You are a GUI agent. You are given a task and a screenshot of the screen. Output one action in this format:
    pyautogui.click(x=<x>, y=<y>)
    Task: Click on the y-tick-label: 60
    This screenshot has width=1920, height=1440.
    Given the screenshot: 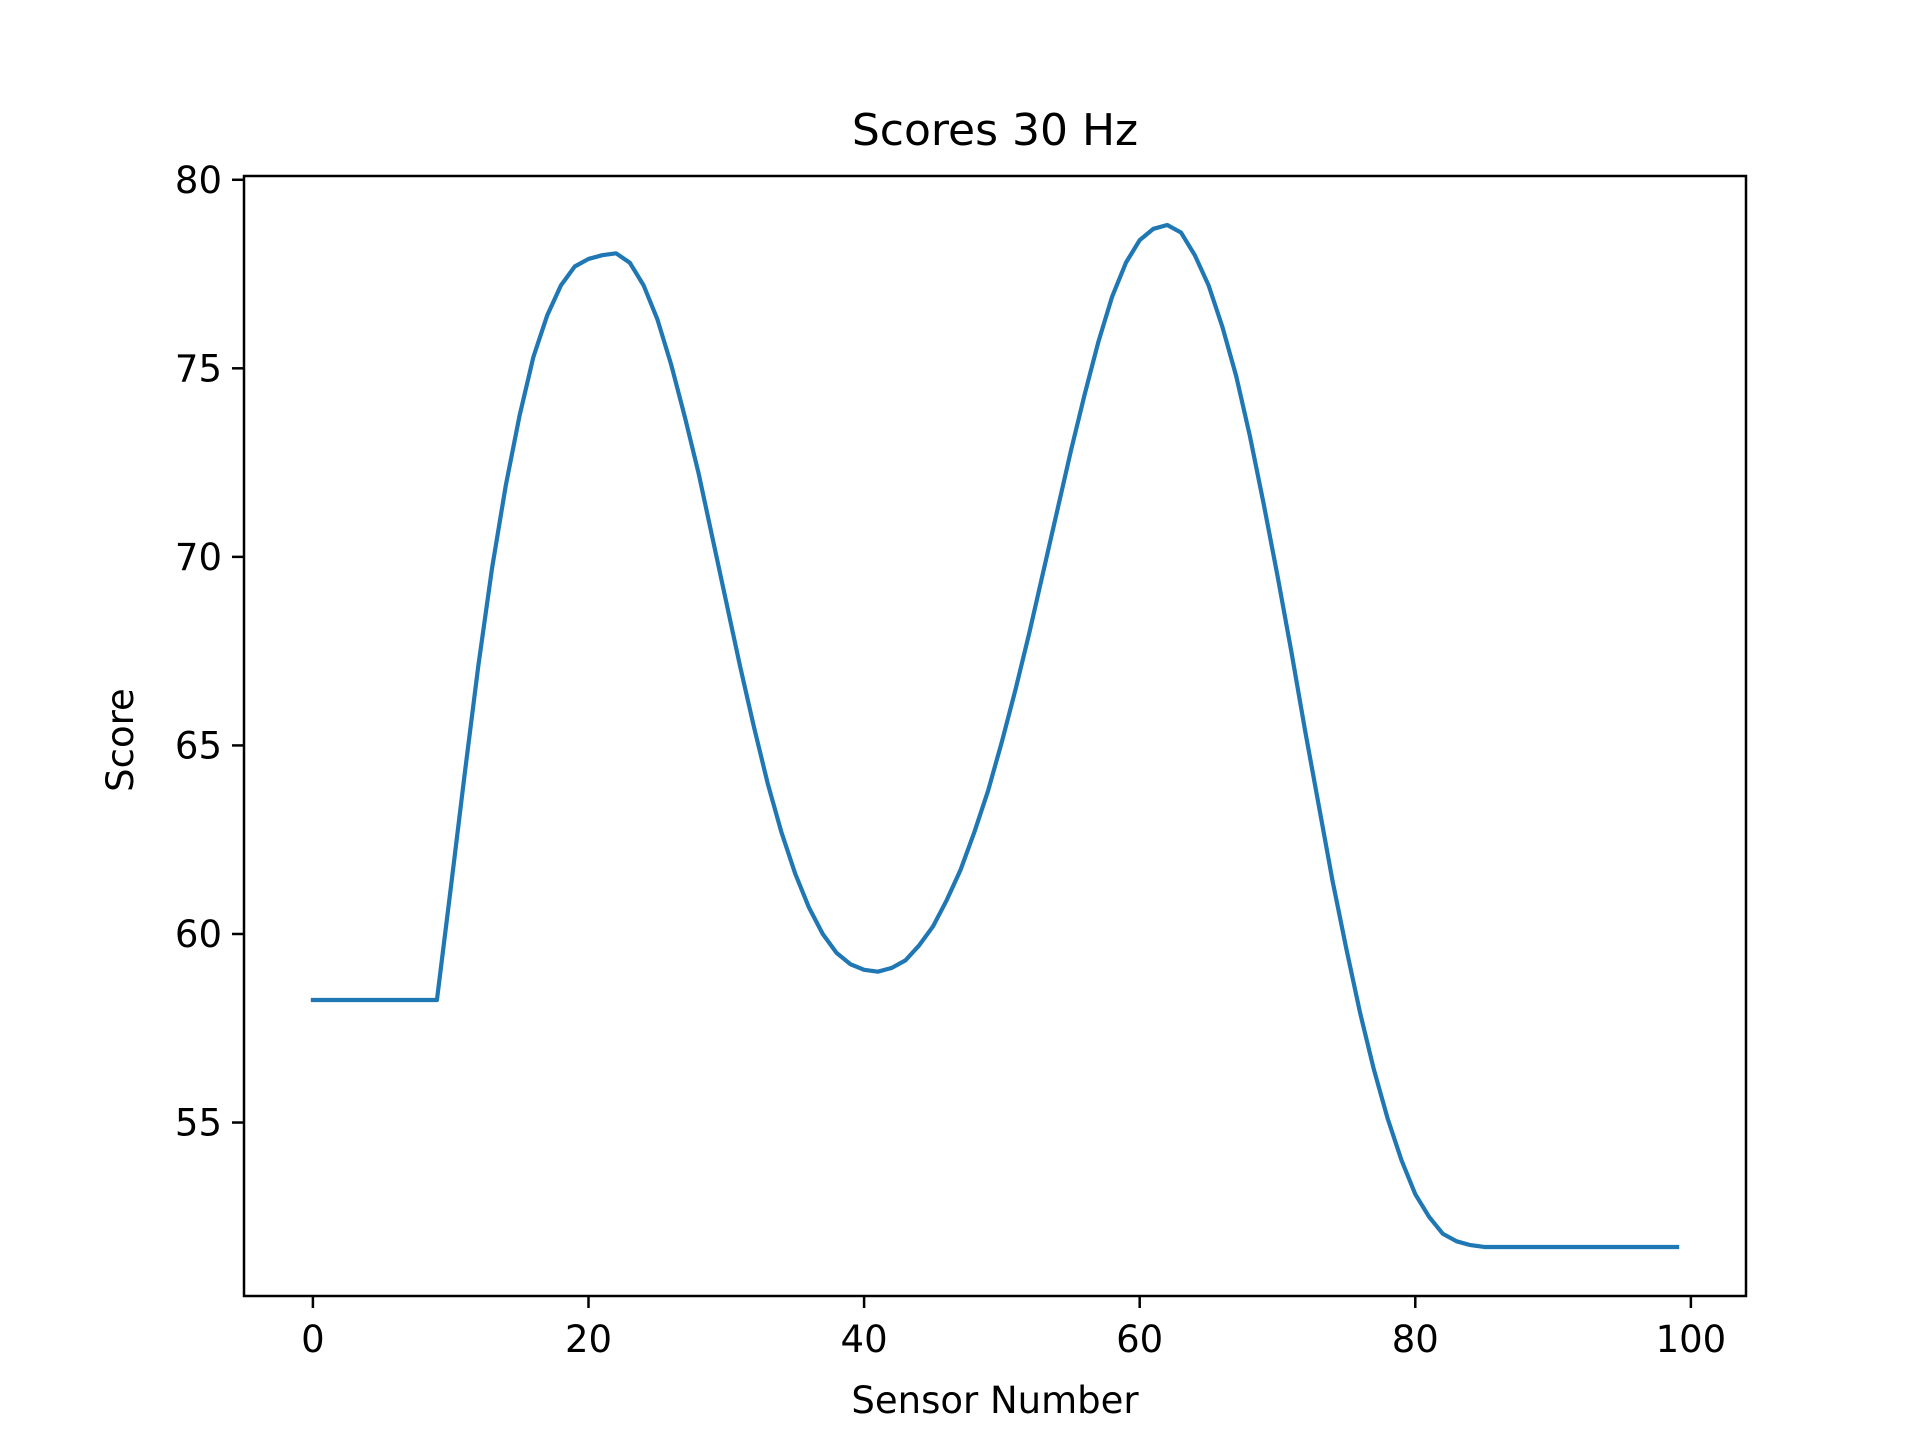 What is the action you would take?
    pyautogui.click(x=198, y=934)
    